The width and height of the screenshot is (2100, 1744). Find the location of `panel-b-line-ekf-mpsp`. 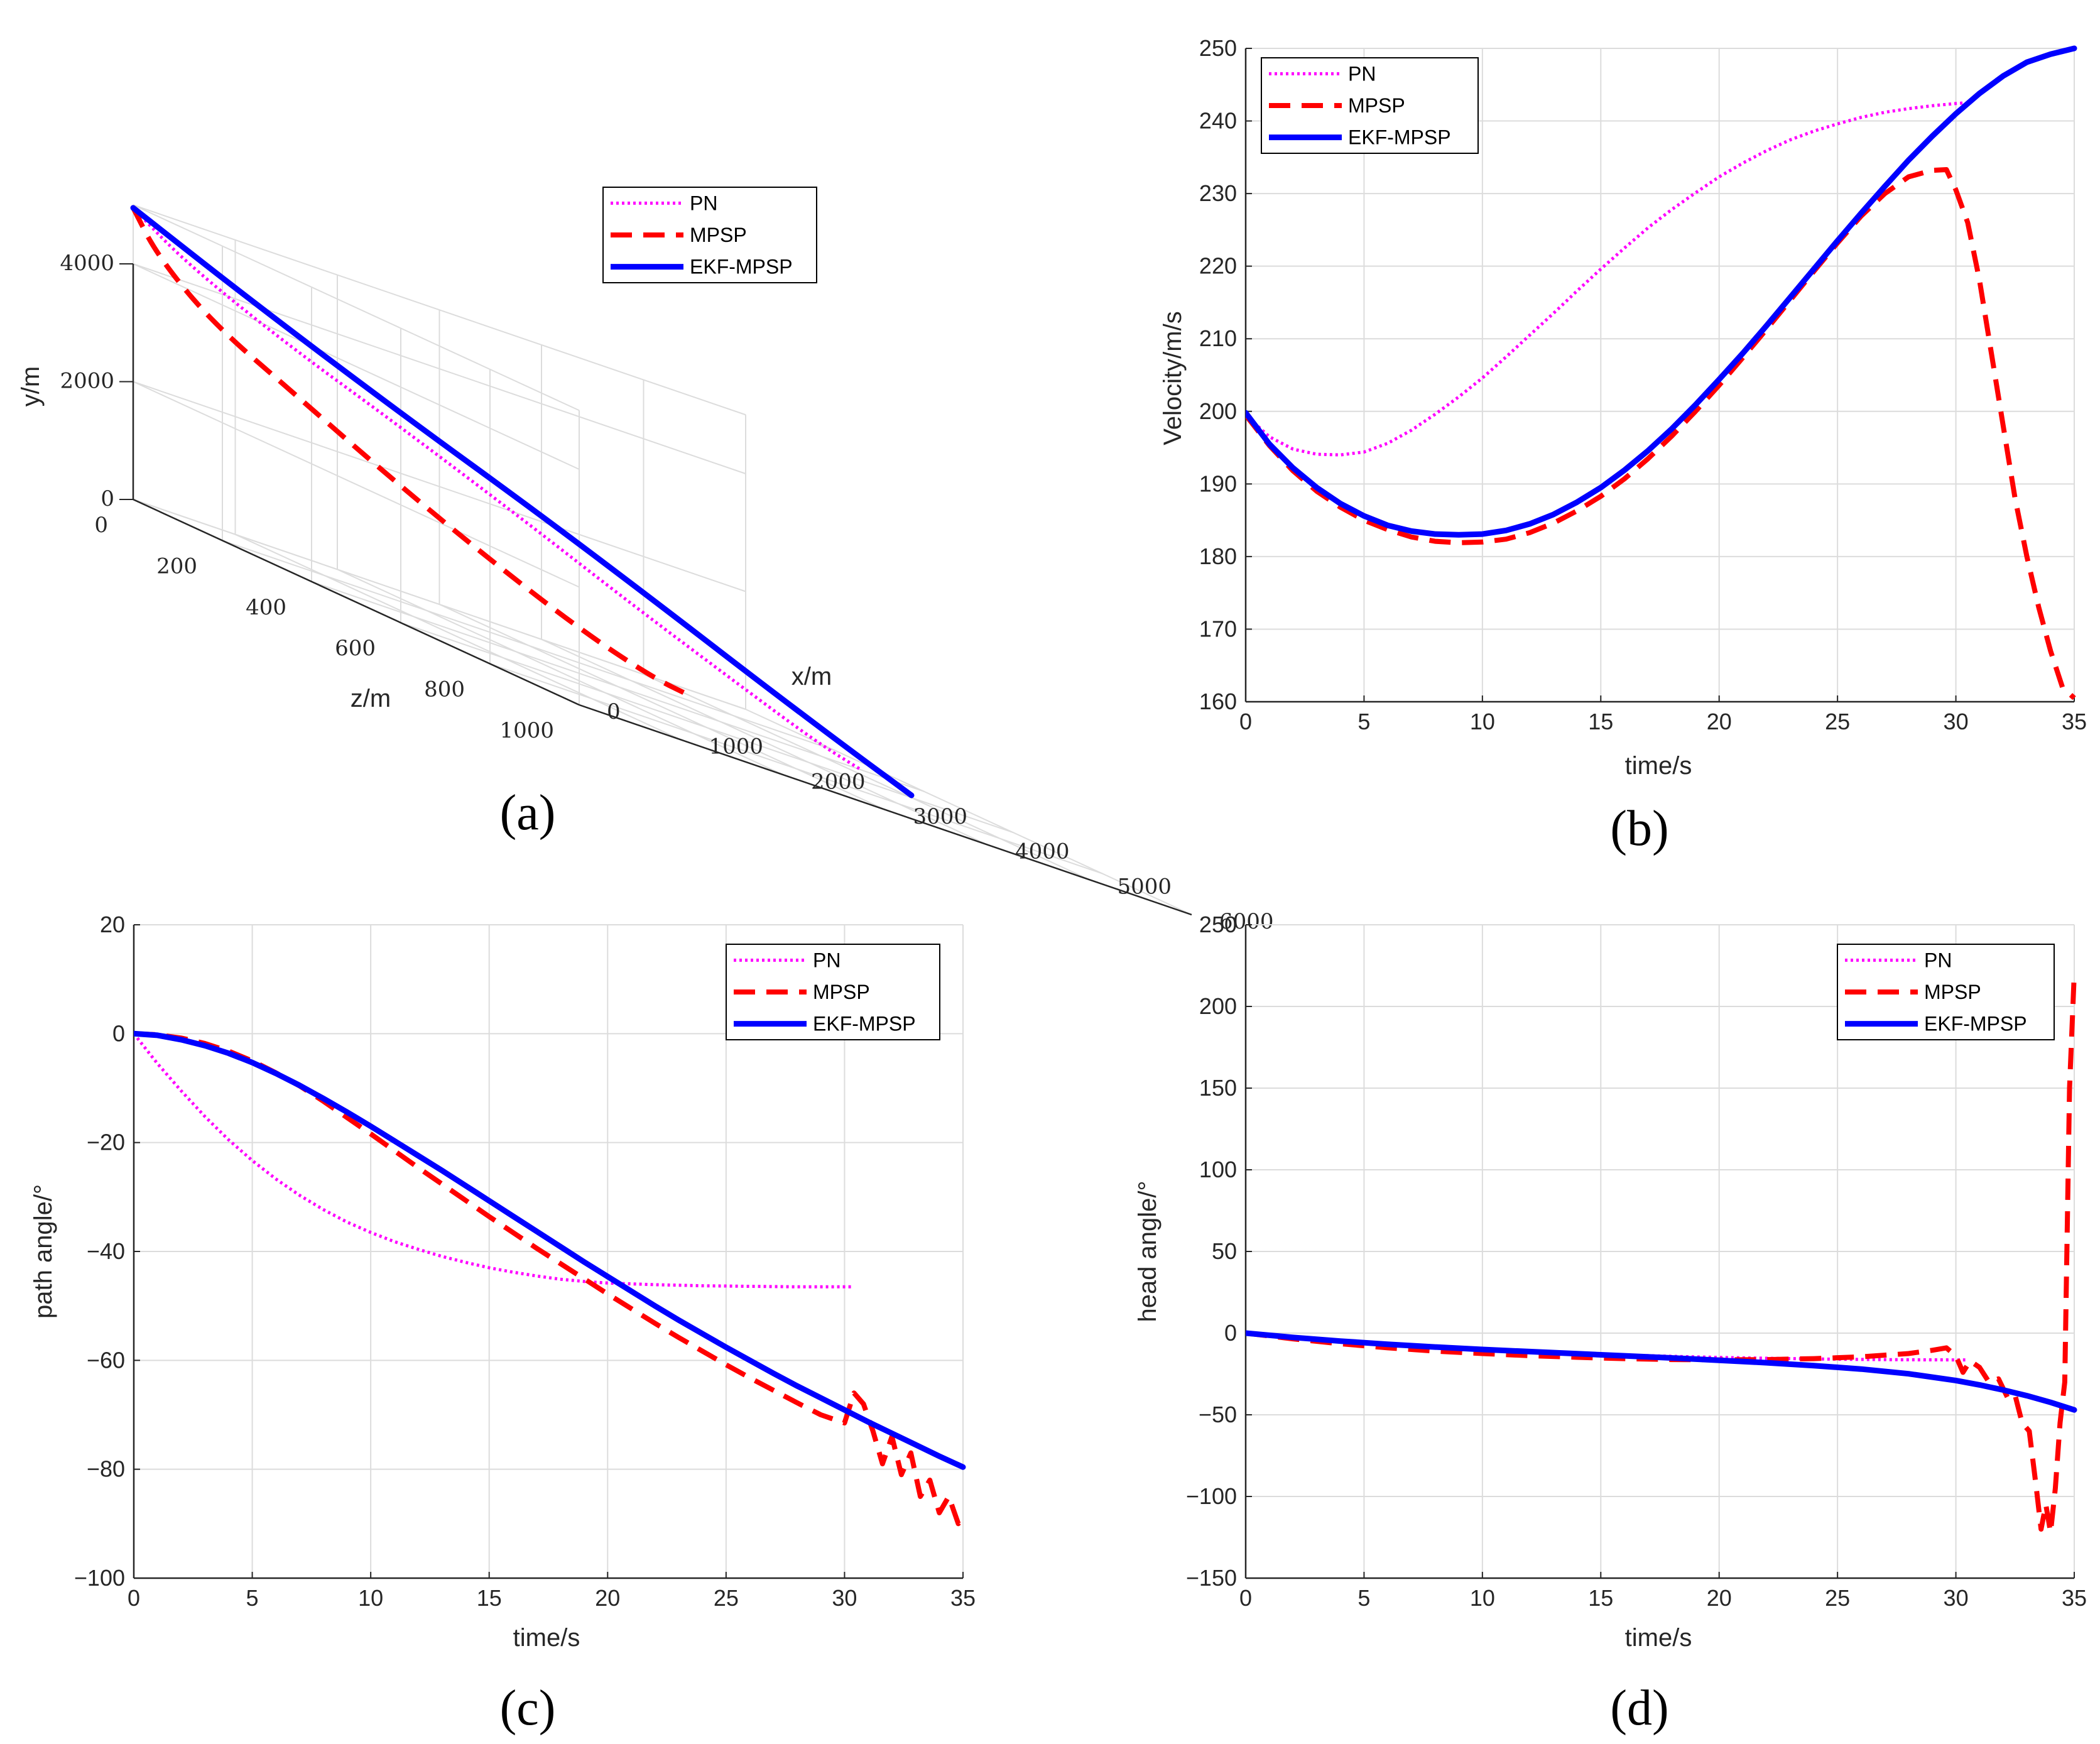

panel-b-line-ekf-mpsp is located at coordinates (1661, 291).